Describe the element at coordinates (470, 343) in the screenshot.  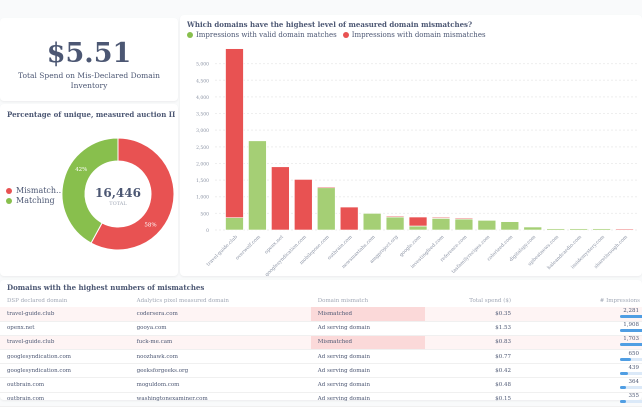
I see `total-spend: $0.83` at that location.